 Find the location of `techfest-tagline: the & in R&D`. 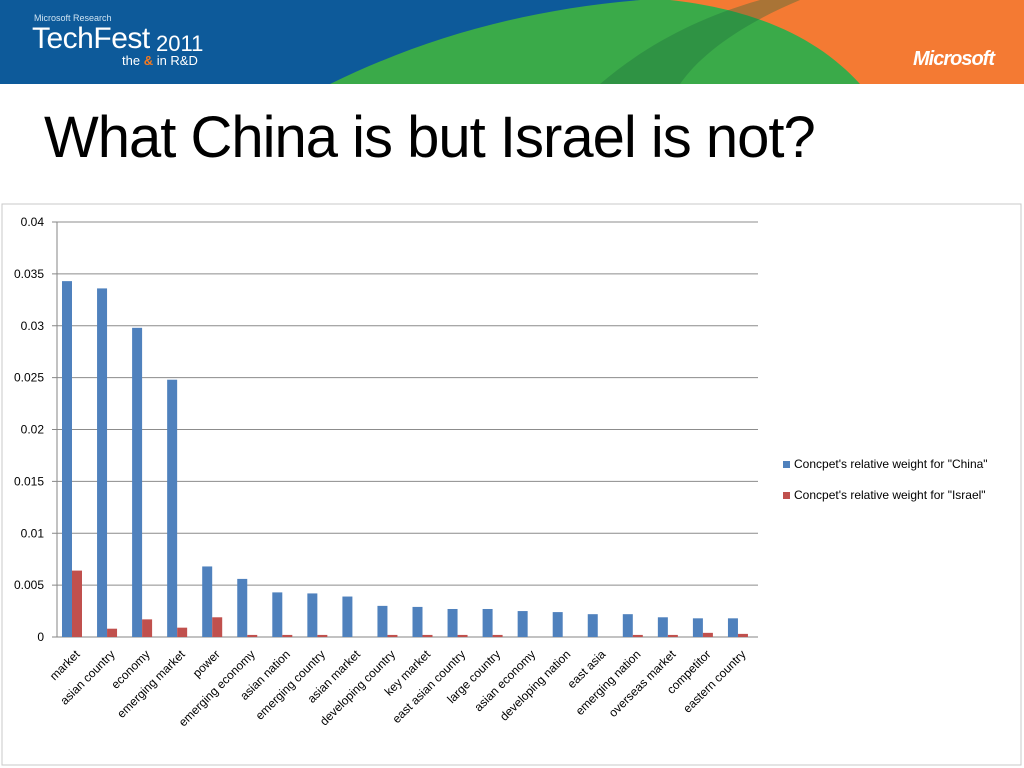

techfest-tagline: the & in R&D is located at coordinates (160, 60).